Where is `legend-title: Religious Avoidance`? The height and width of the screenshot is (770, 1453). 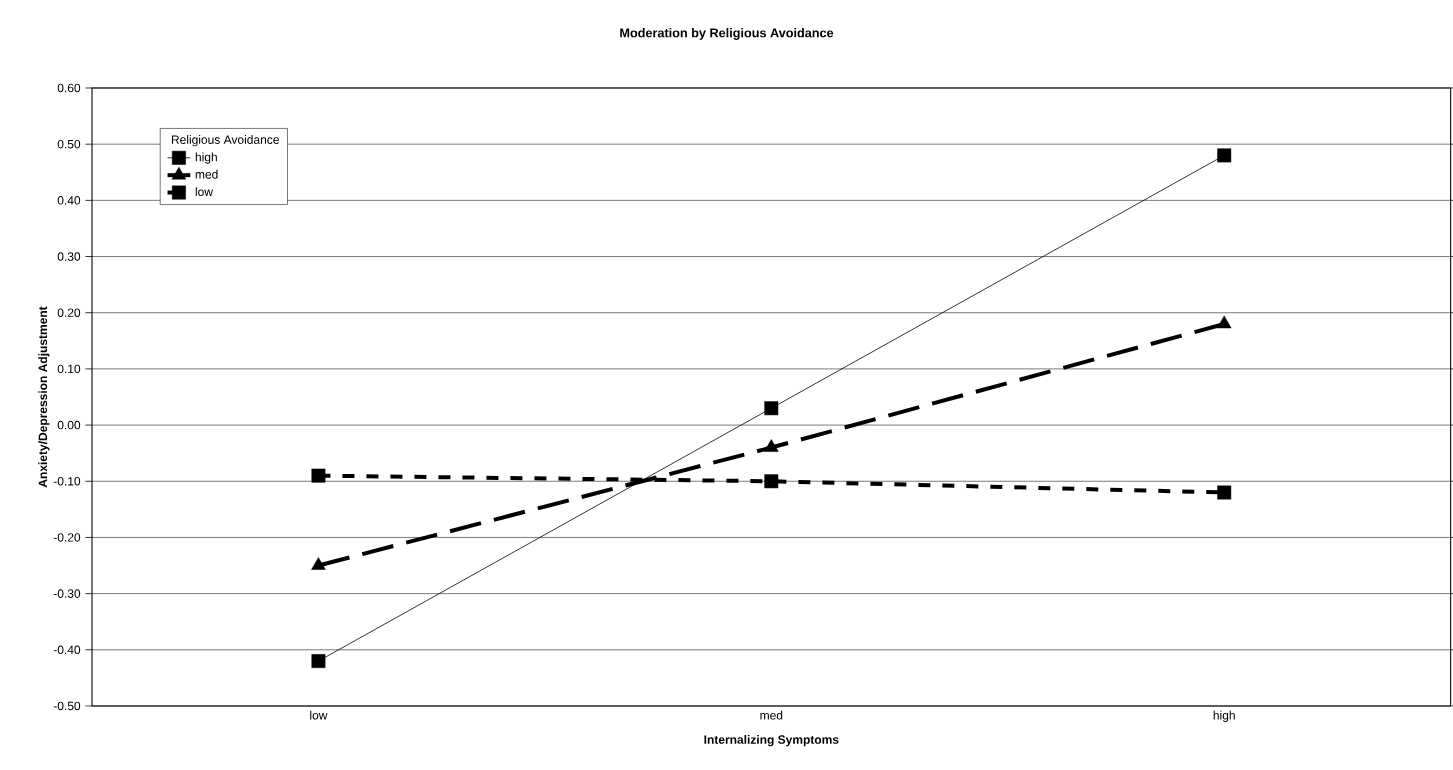
legend-title: Religious Avoidance is located at coordinates (225, 141).